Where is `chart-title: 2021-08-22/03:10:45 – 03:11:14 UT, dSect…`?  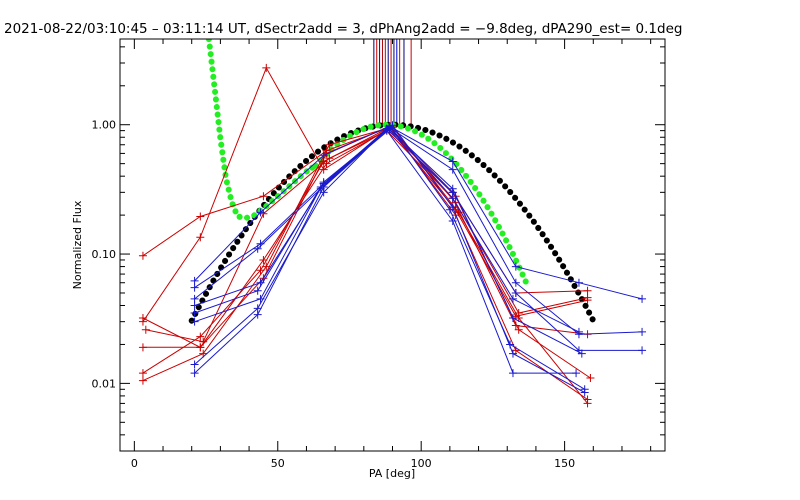
chart-title: 2021-08-22/03:10:45 – 03:11:14 UT, dSect… is located at coordinates (343, 29).